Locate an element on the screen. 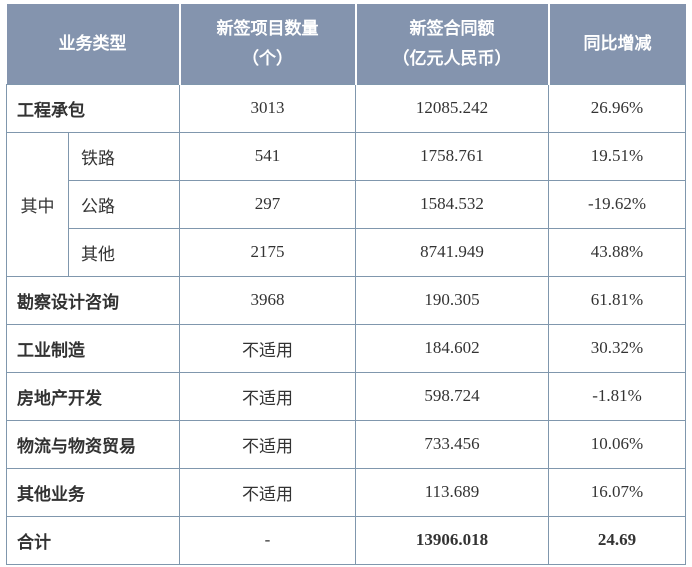 This screenshot has height=567, width=692. header-contract-value: 新签合同额 （亿元人民币） is located at coordinates (452, 44).